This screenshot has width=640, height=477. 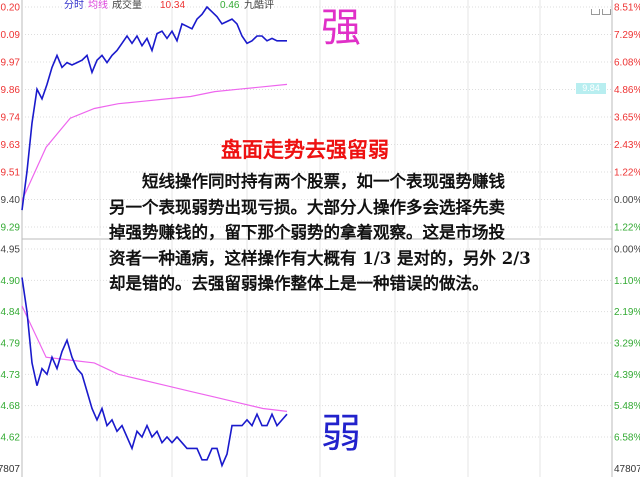 What do you see at coordinates (11, 173) in the screenshot?
I see `y-tick-label-left: 9.51` at bounding box center [11, 173].